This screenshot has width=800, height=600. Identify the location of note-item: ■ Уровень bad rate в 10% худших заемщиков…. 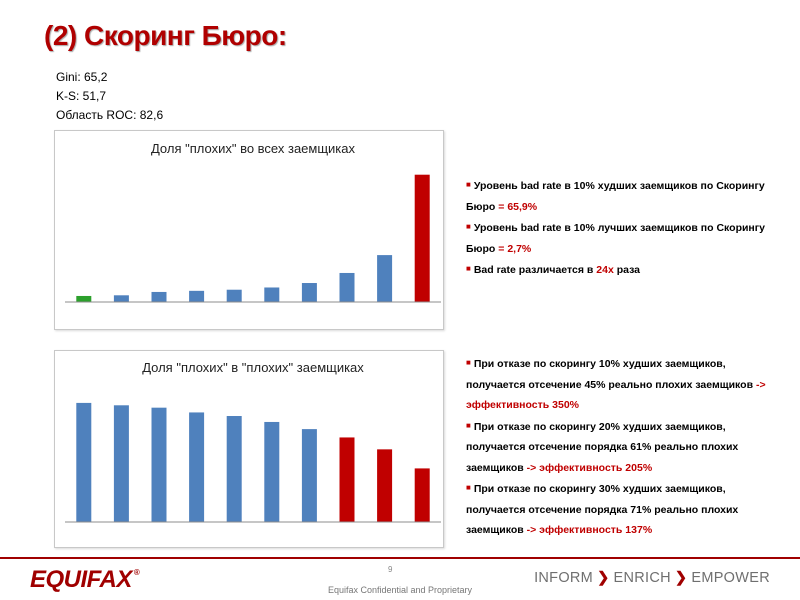
(626, 196).